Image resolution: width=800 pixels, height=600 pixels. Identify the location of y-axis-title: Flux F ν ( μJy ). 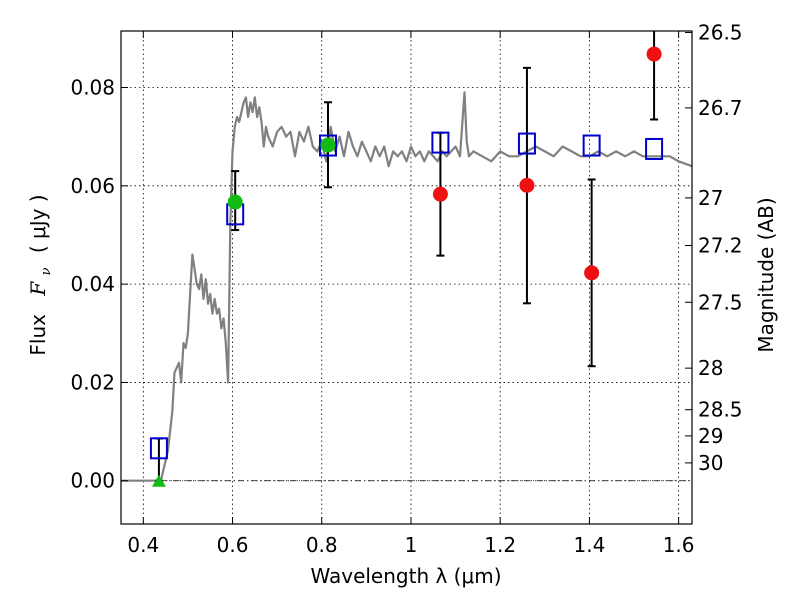
(40, 274).